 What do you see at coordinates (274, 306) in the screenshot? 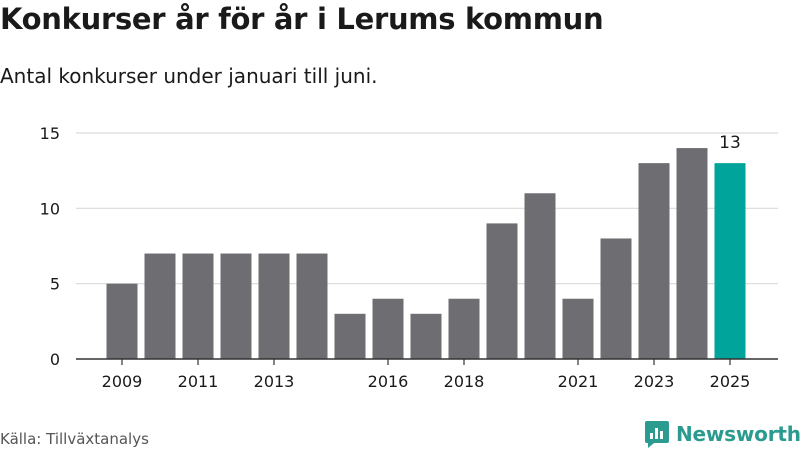
I see `bar-2013` at bounding box center [274, 306].